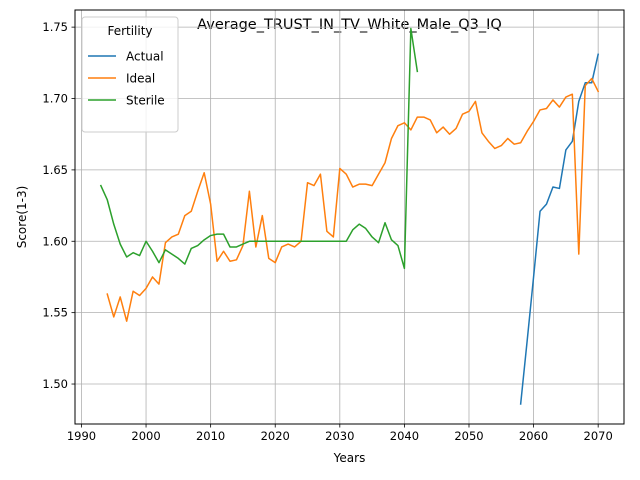 This screenshot has width=640, height=480. I want to click on x-tick-label: 2010, so click(210, 436).